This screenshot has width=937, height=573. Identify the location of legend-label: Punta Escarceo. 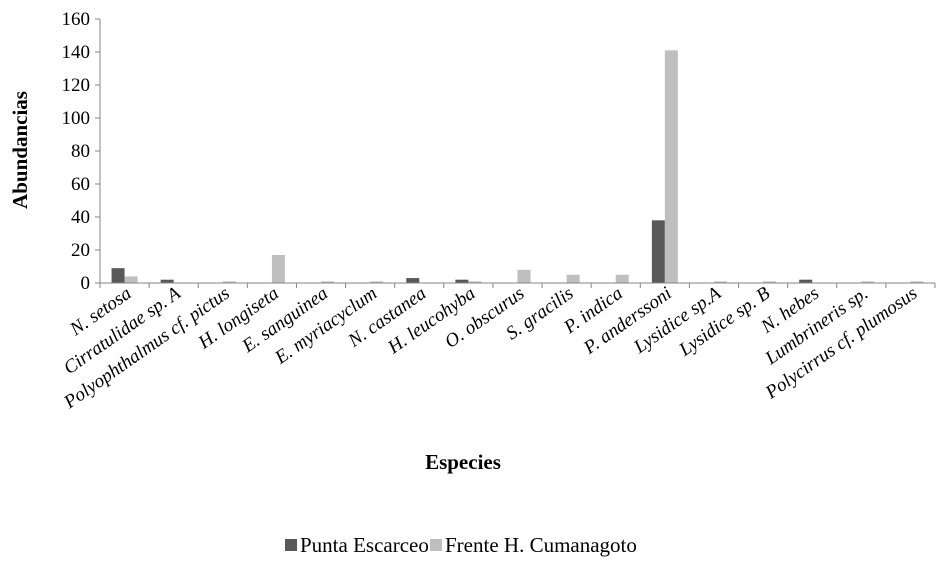
(364, 545).